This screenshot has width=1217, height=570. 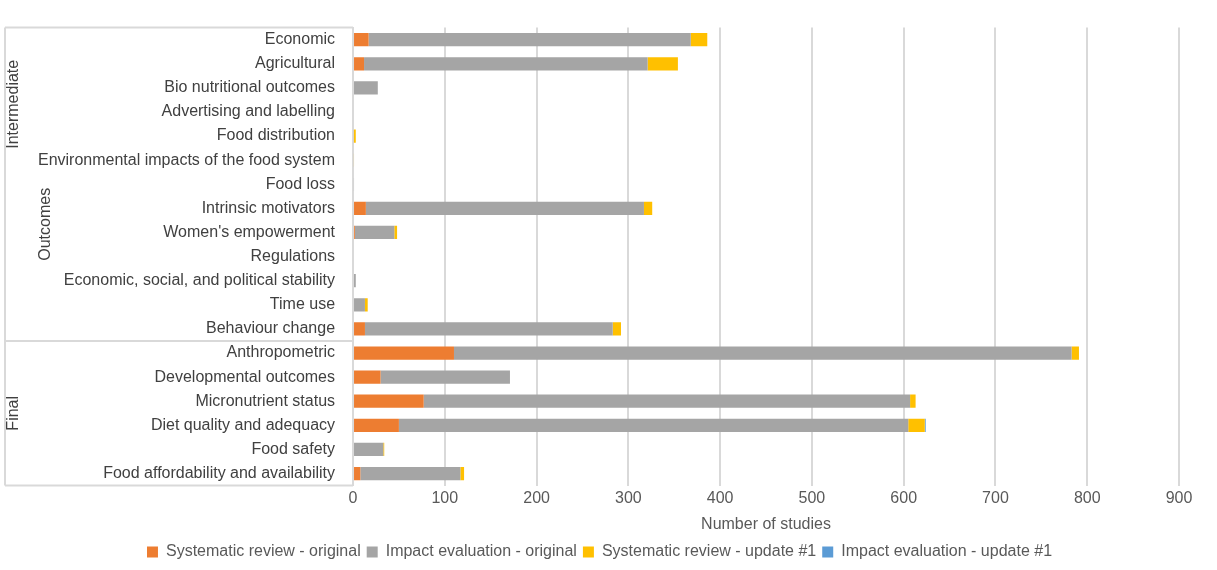 I want to click on legend-label: Systematic review - original, so click(x=263, y=551).